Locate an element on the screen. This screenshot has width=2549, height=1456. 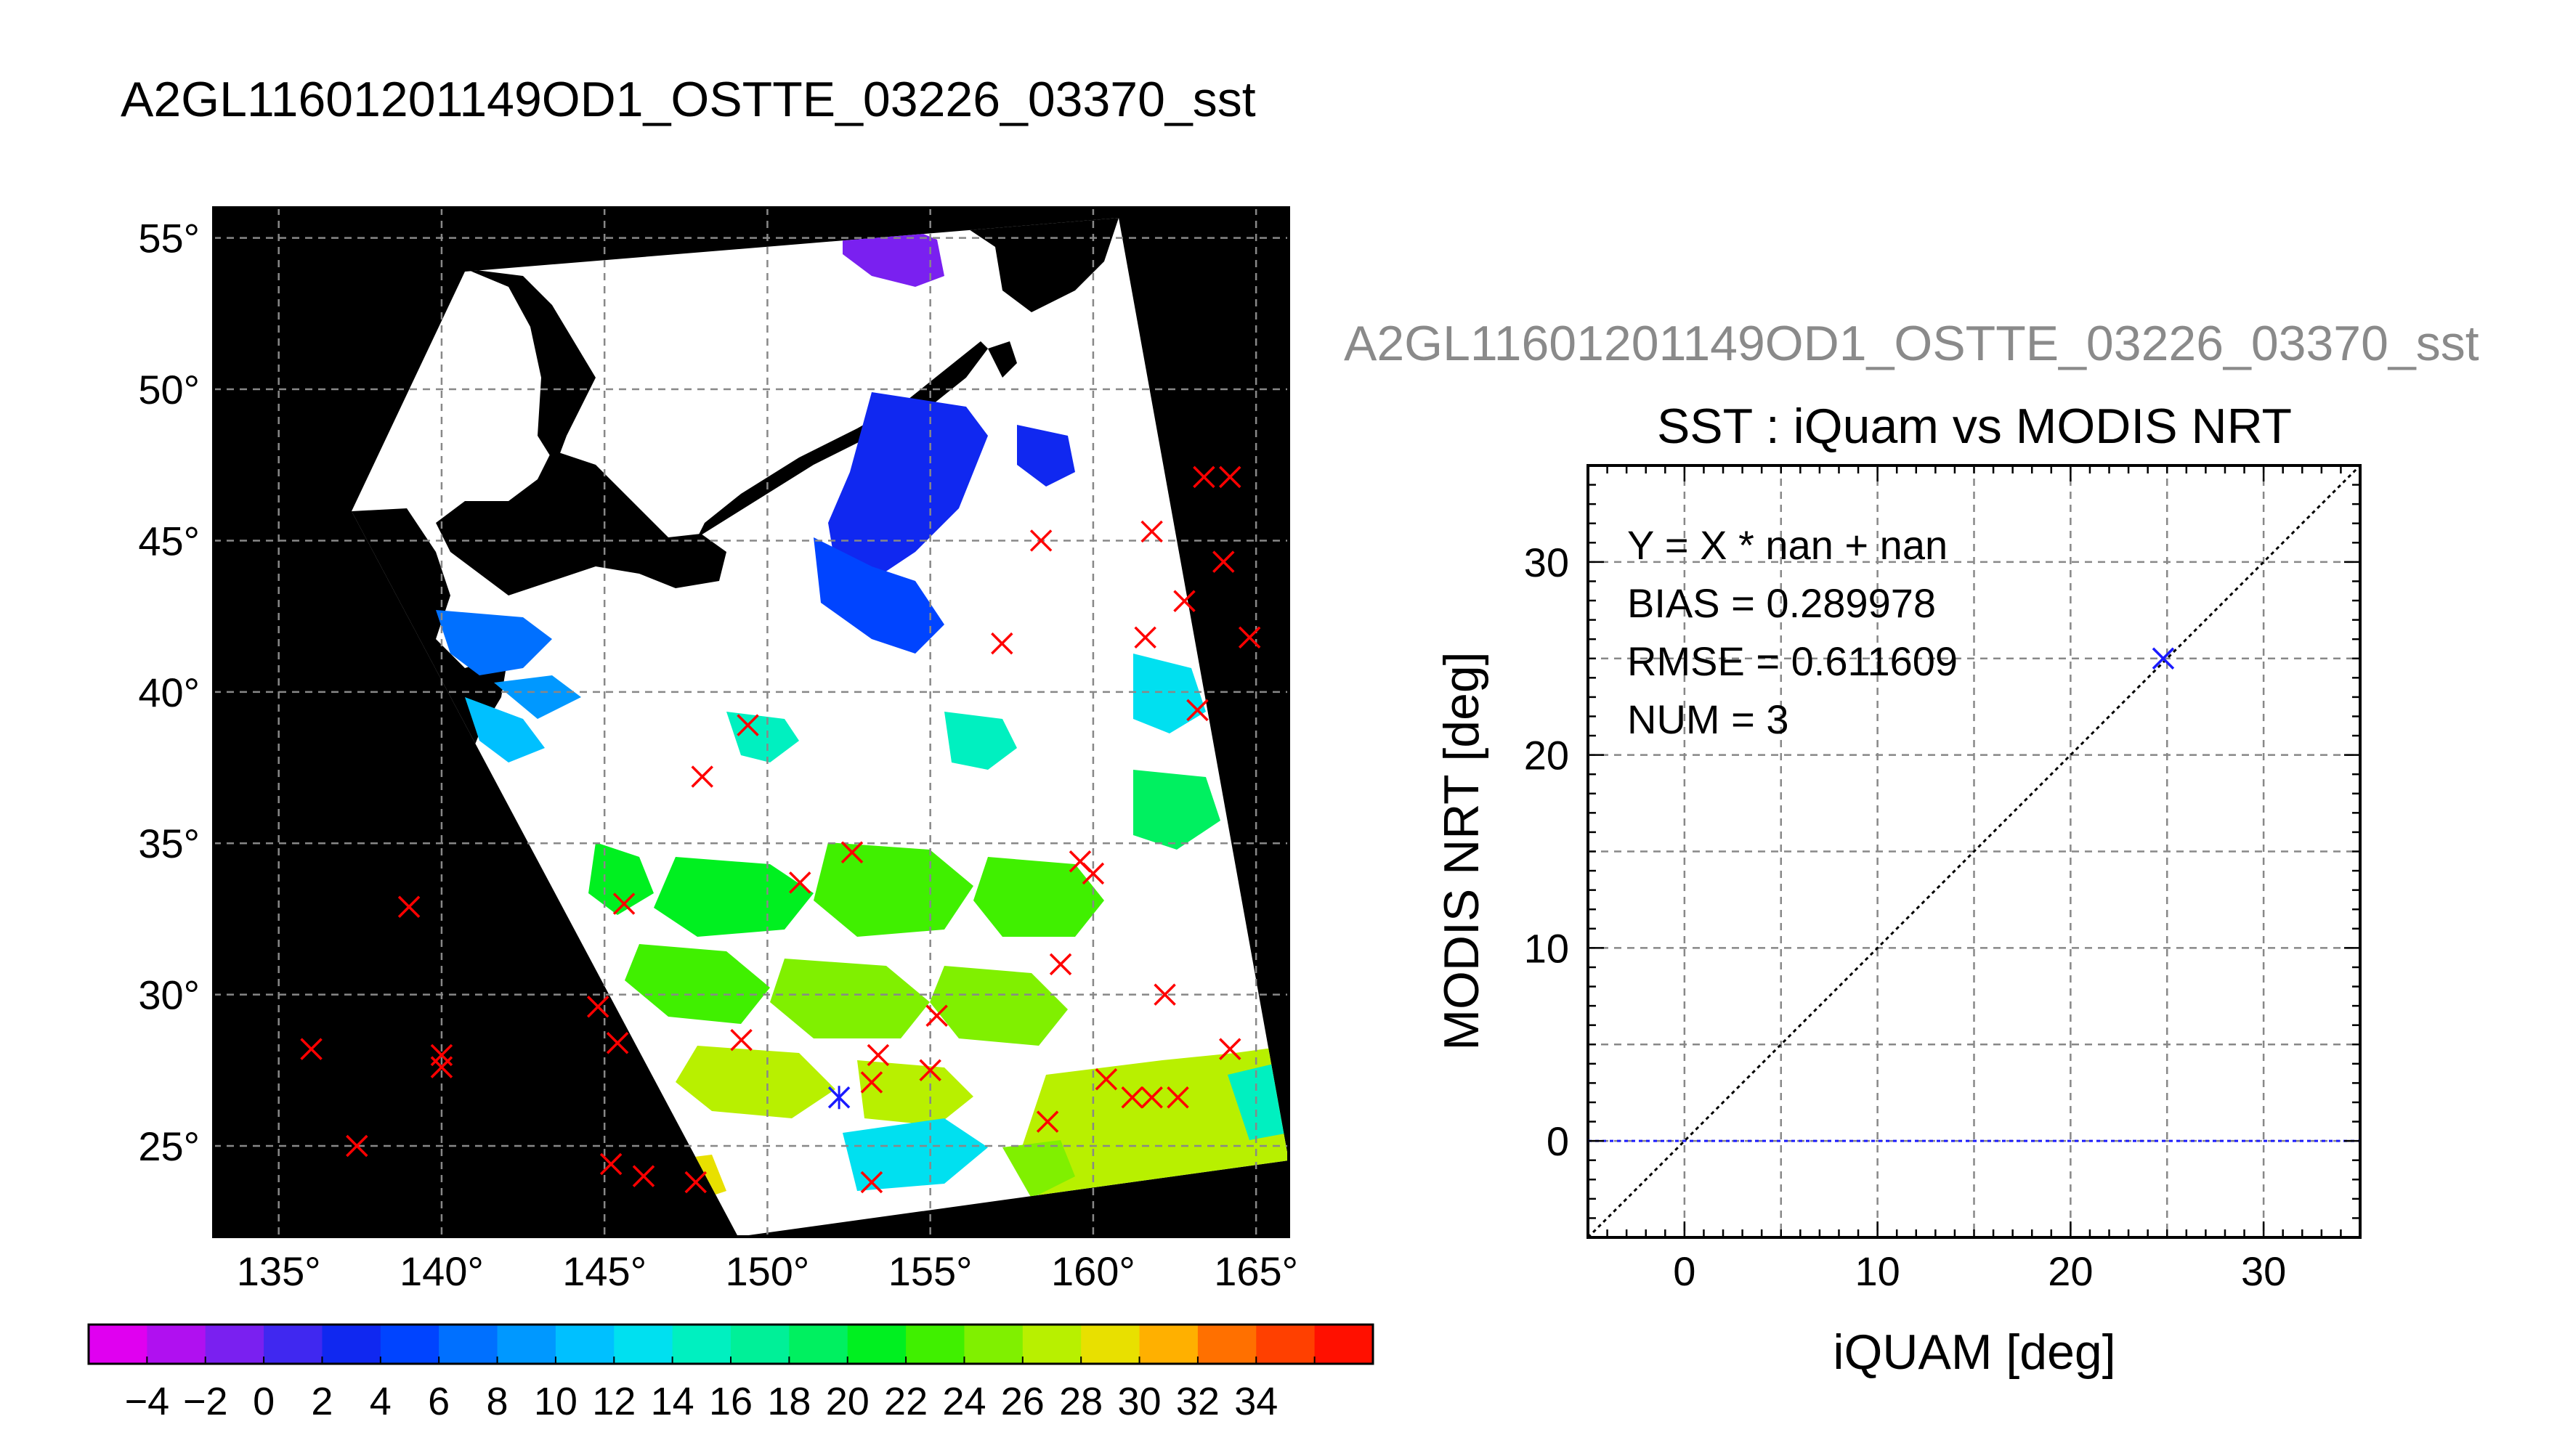
map-y-ticks: 55° 50° 45° 40° 35° 30° 25° is located at coordinates (169, 693).